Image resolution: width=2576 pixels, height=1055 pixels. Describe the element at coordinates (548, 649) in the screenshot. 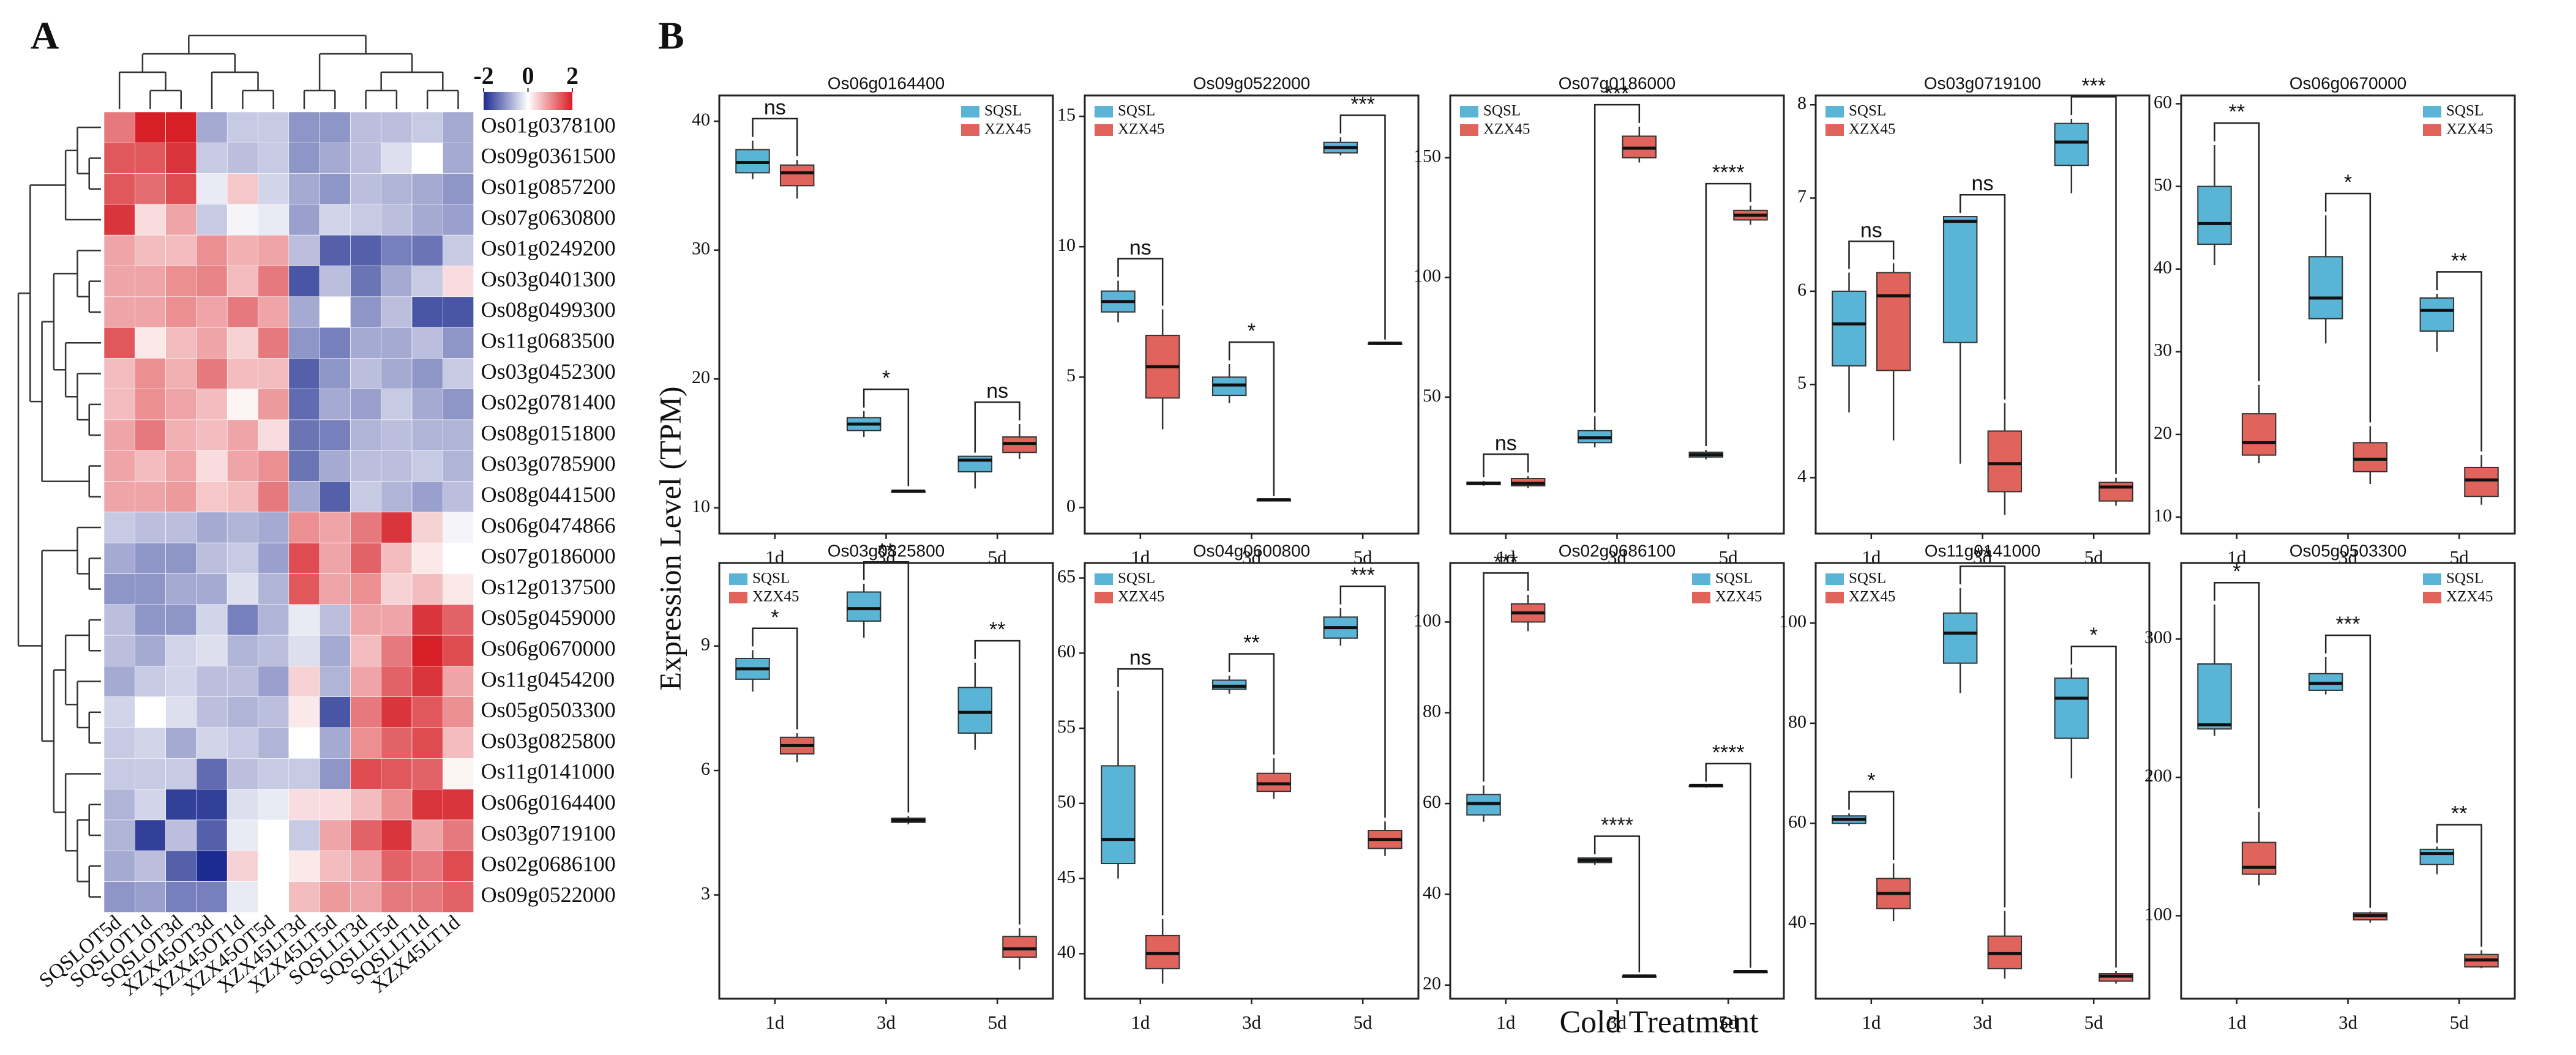

I see `row-label: Os06g0670000` at that location.